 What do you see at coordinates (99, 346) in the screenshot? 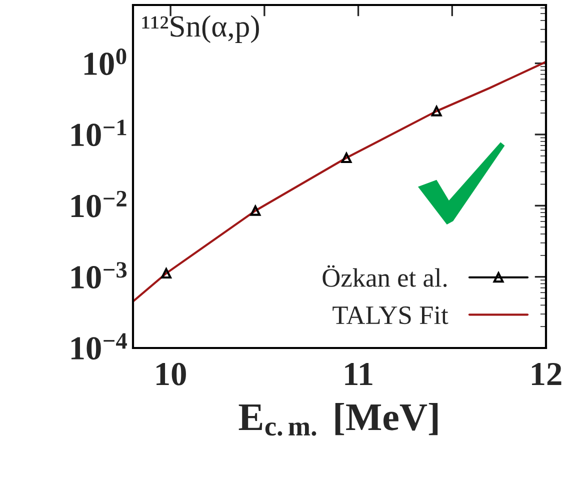
I see `y-tick-label: 10$^{−4}$` at bounding box center [99, 346].